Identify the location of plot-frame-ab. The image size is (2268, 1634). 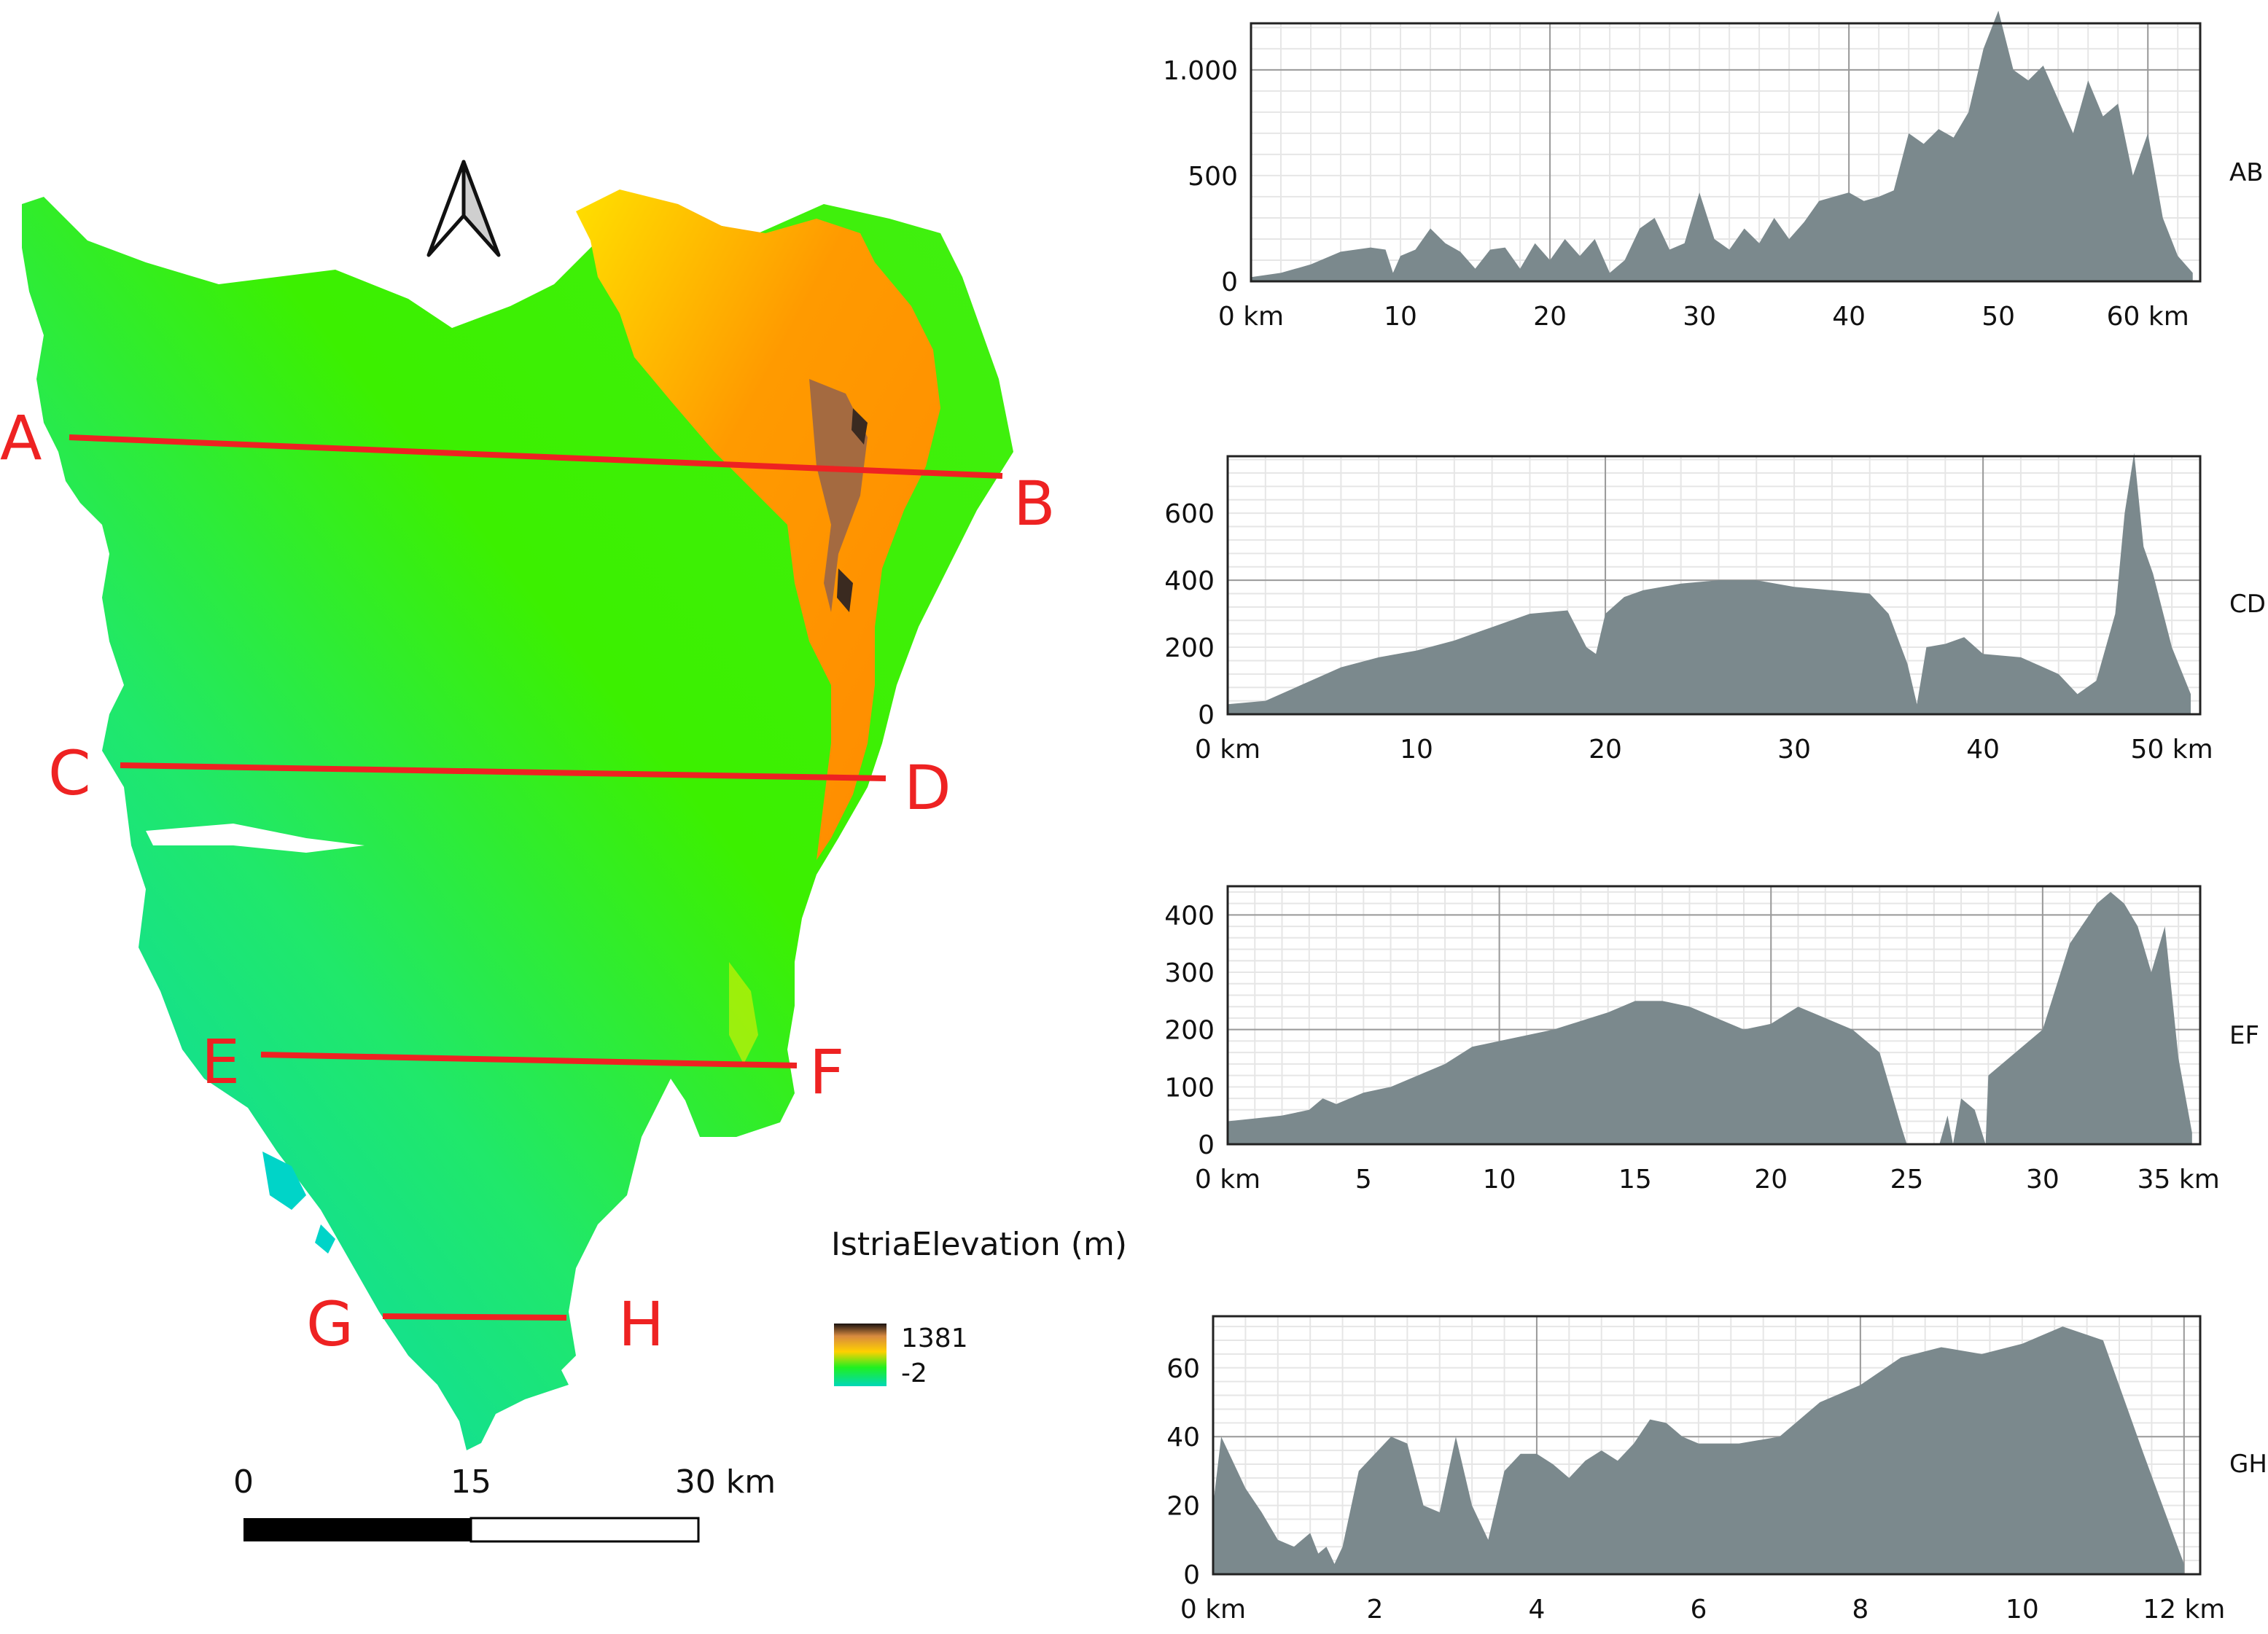
(1726, 152).